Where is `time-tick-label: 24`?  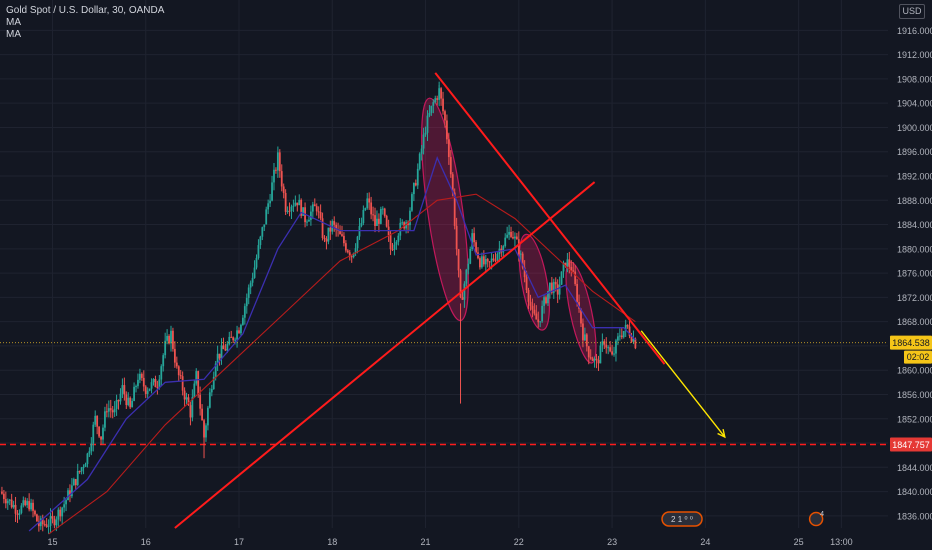 time-tick-label: 24 is located at coordinates (705, 542).